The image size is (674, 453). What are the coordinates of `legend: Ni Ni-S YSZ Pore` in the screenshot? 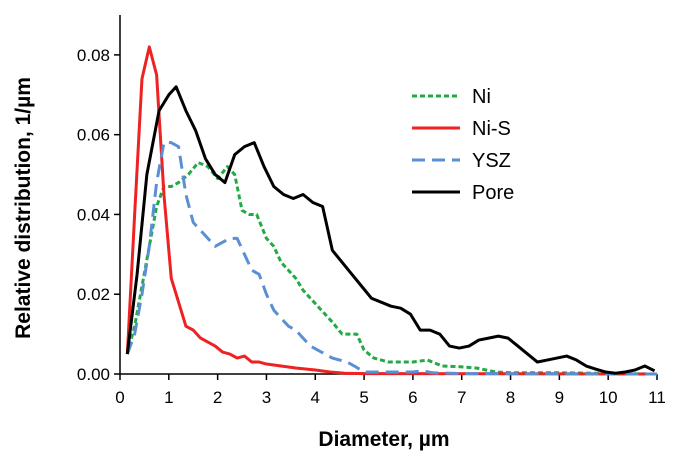 It's located at (463, 145).